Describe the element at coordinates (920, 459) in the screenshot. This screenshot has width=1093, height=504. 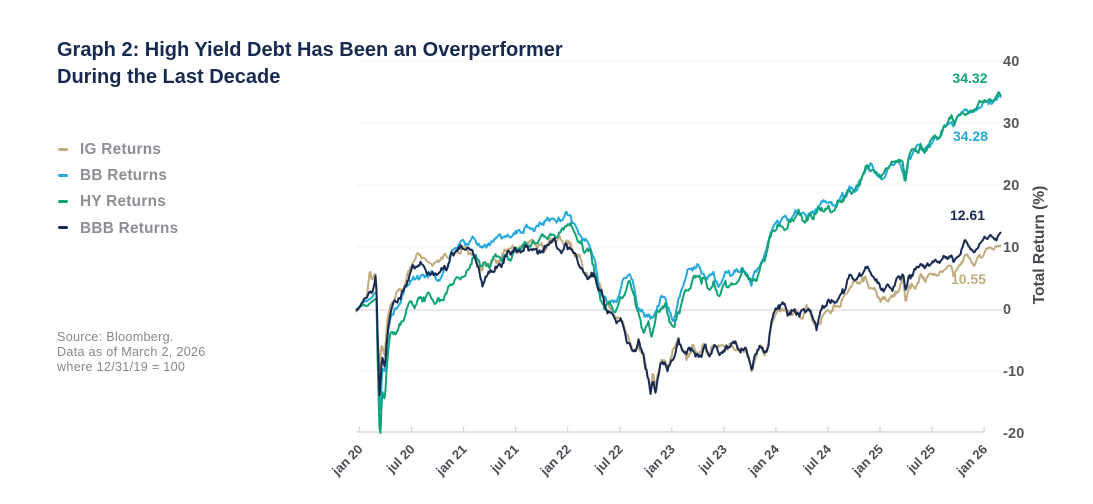
I see `svg-text: jul 25` at that location.